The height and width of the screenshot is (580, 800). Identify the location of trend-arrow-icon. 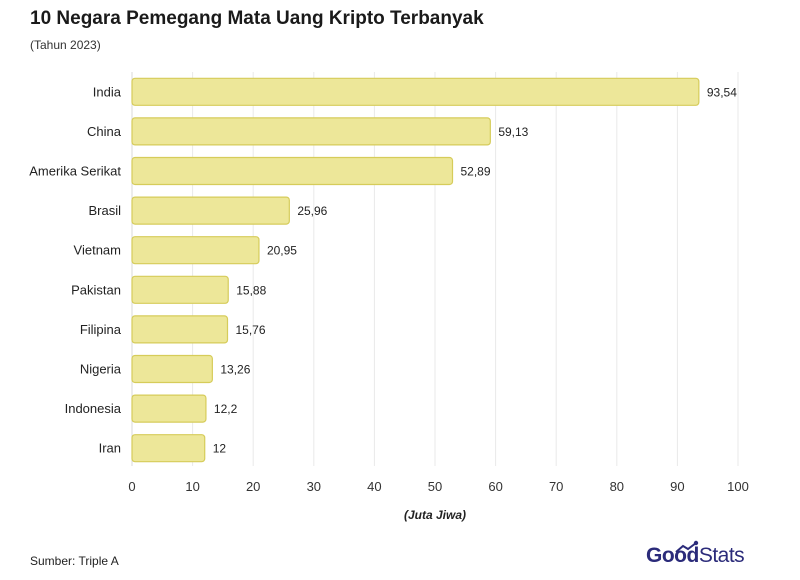
(687, 546).